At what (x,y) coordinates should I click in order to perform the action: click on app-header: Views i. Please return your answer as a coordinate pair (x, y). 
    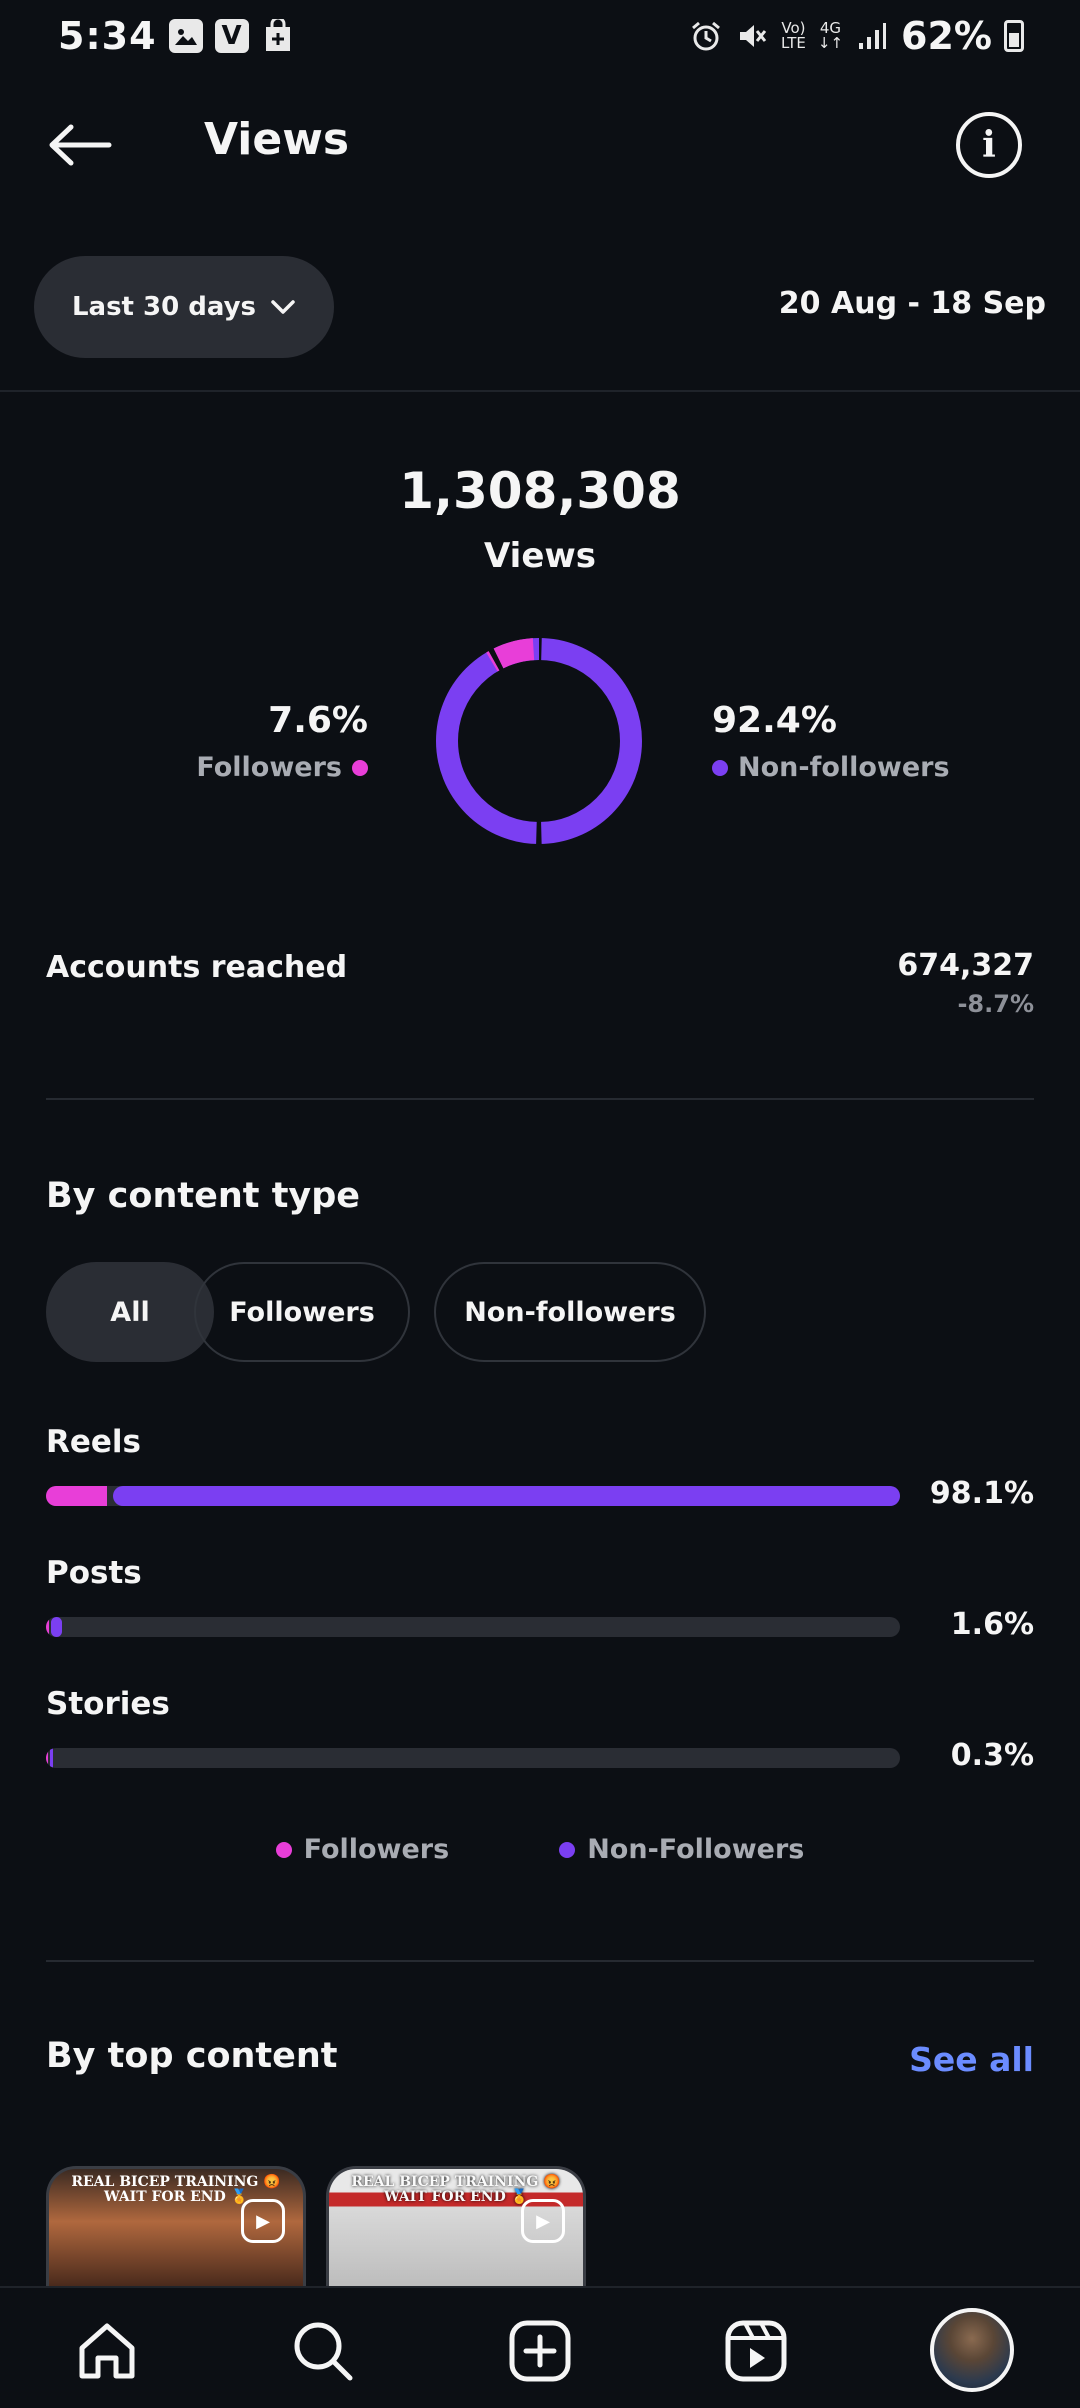
    Looking at the image, I should click on (540, 145).